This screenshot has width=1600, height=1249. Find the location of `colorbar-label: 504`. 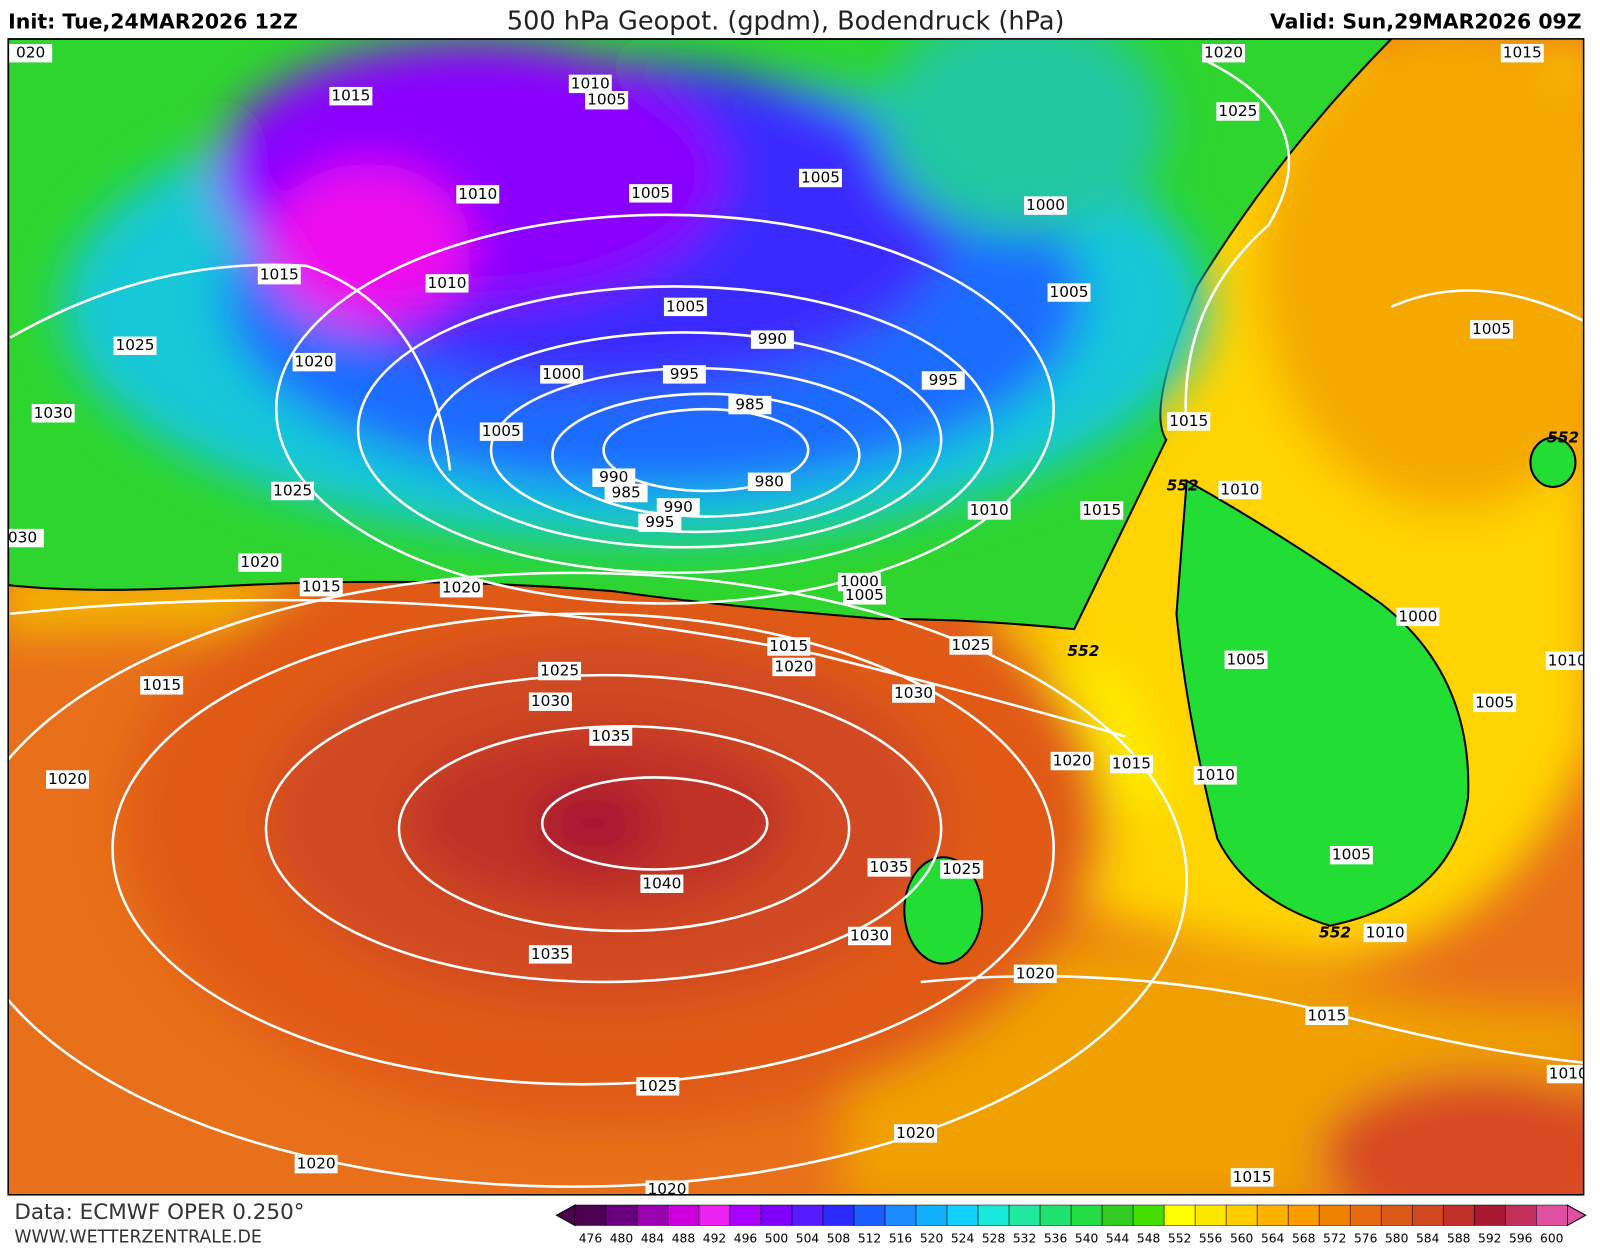

colorbar-label: 504 is located at coordinates (808, 1238).